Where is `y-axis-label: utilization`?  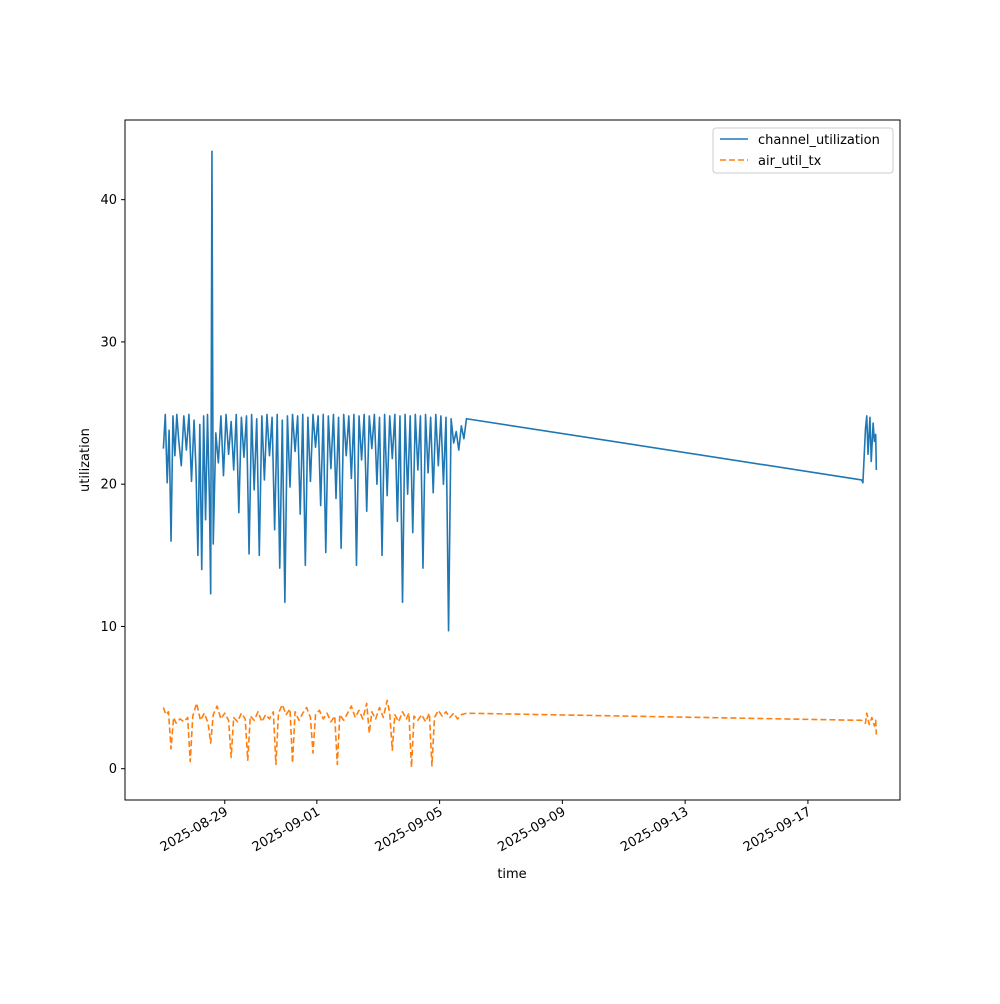
y-axis-label: utilization is located at coordinates (85, 460).